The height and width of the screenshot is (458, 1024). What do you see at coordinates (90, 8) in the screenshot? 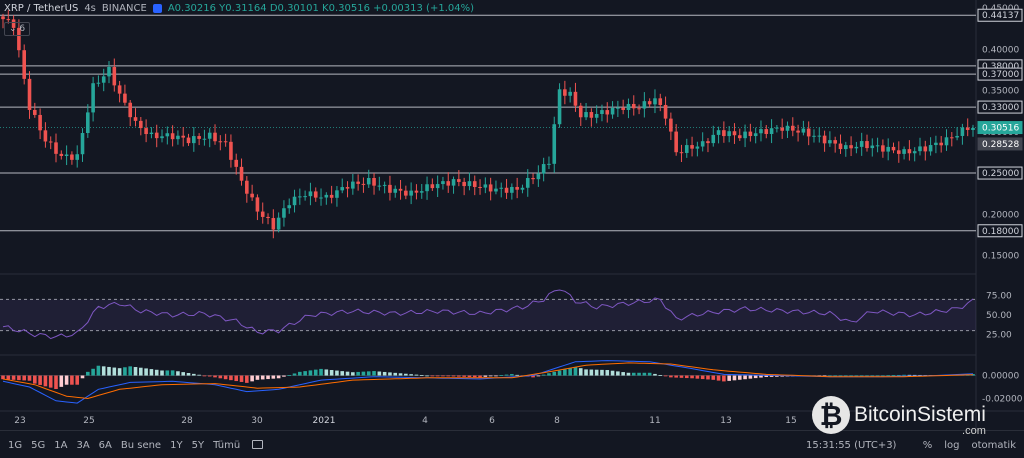
I see `interval-label: 4s` at bounding box center [90, 8].